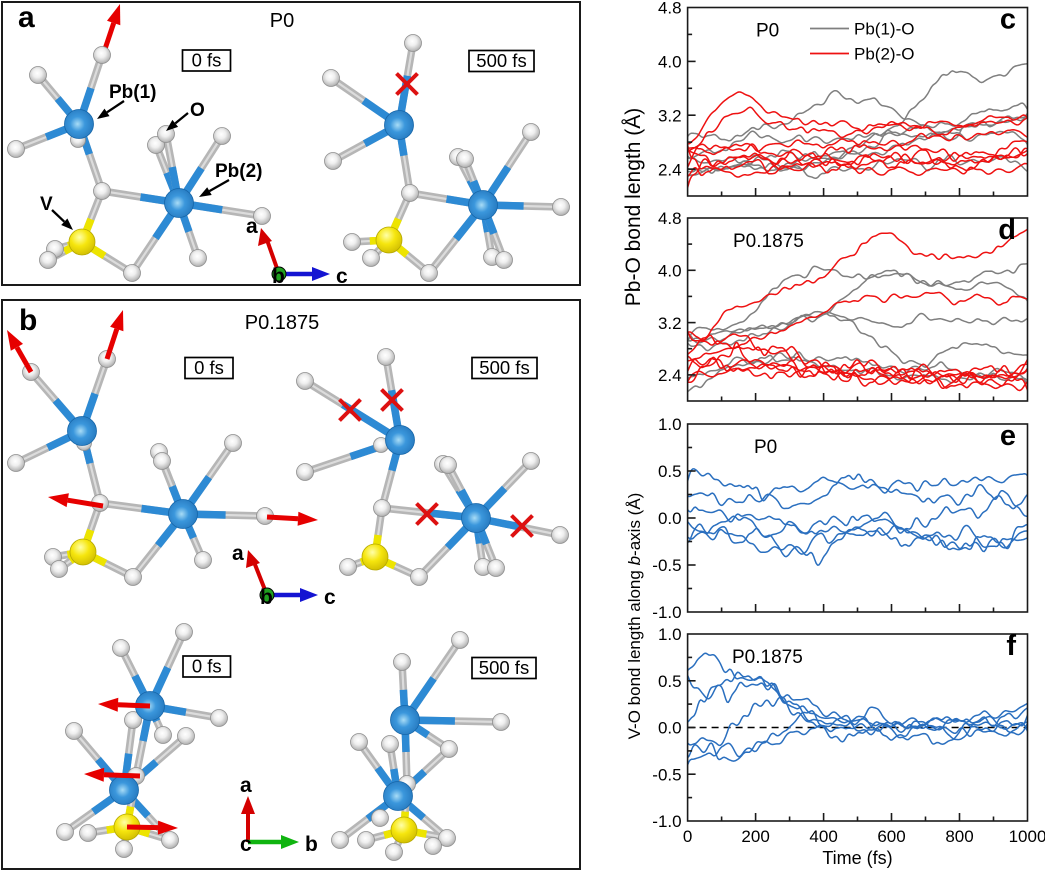 This screenshot has height=871, width=1045. Describe the element at coordinates (133, 92) in the screenshot. I see `svg-text: Pb(1)` at that location.